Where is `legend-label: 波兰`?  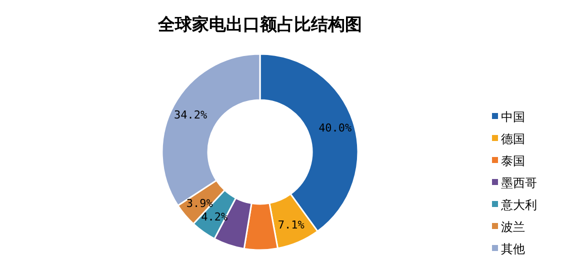 legend-label: 波兰 is located at coordinates (513, 227).